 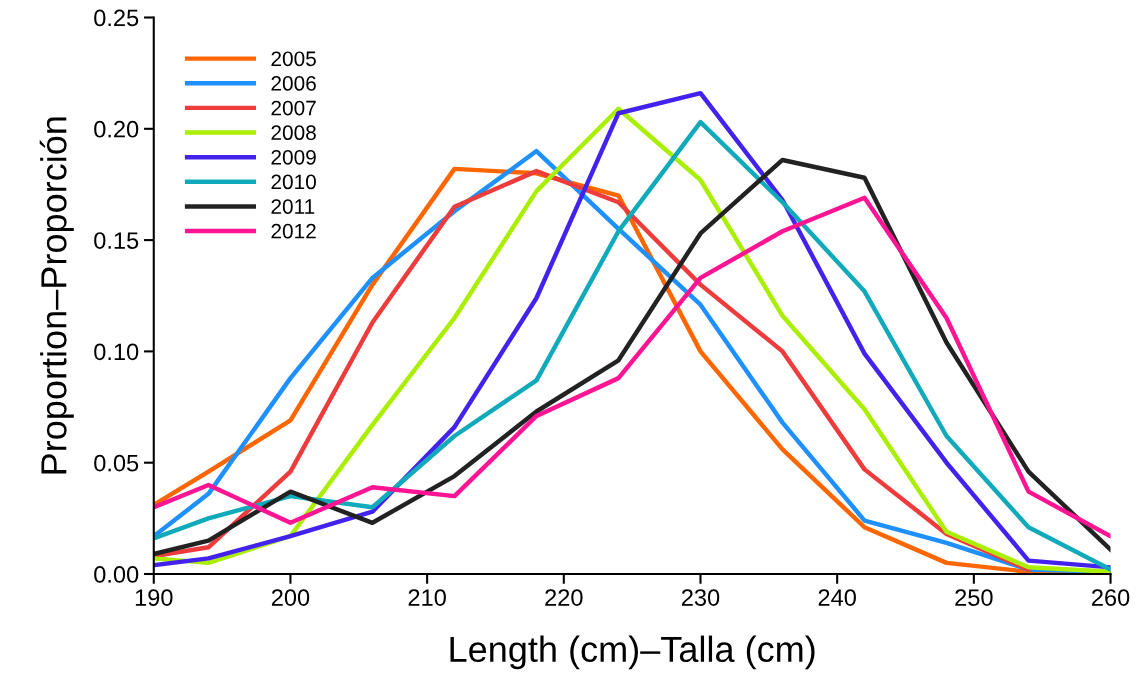 What do you see at coordinates (700, 597) in the screenshot?
I see `x-tick-label: 230` at bounding box center [700, 597].